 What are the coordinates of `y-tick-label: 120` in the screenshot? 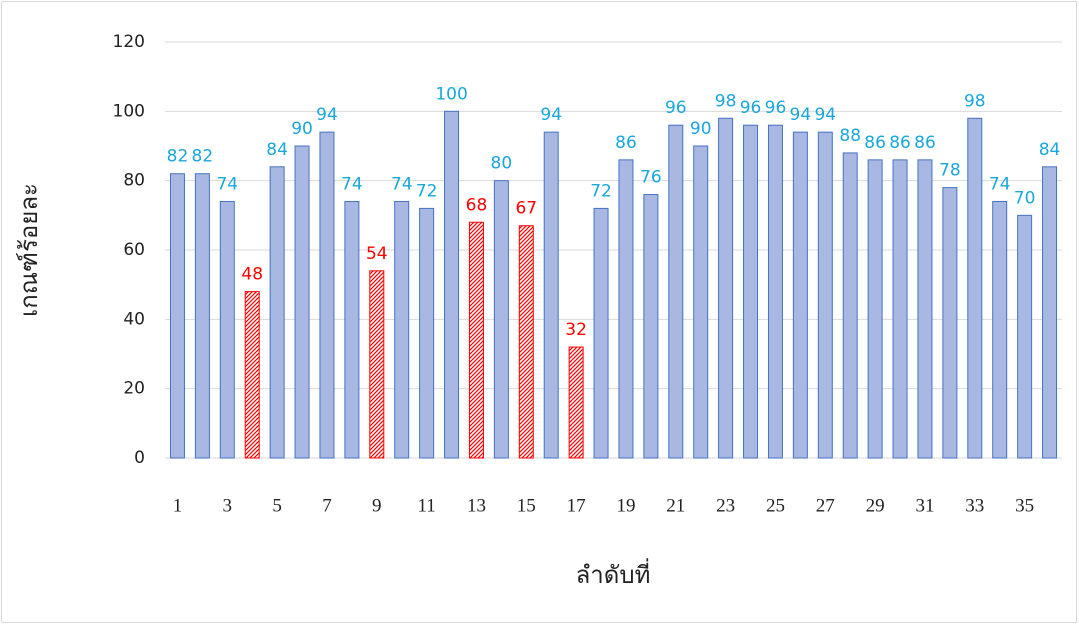 It's located at (129, 42).